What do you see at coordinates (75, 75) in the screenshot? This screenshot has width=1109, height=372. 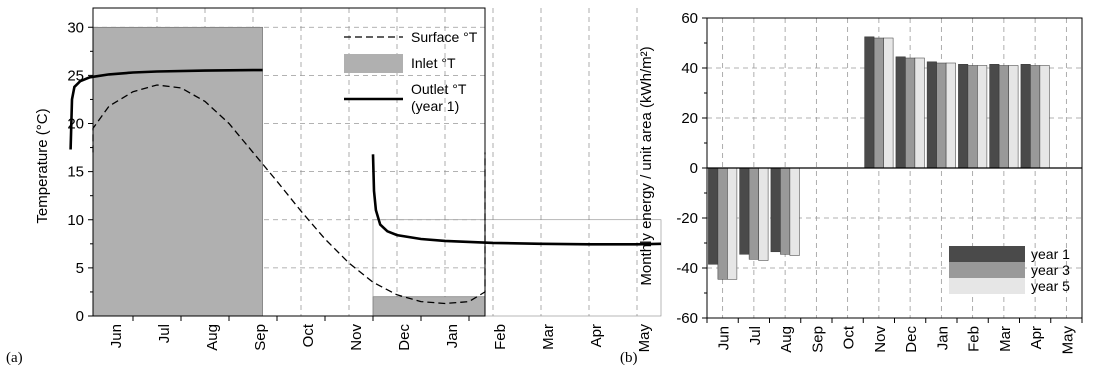 I see `y-tick-label: 25` at bounding box center [75, 75].